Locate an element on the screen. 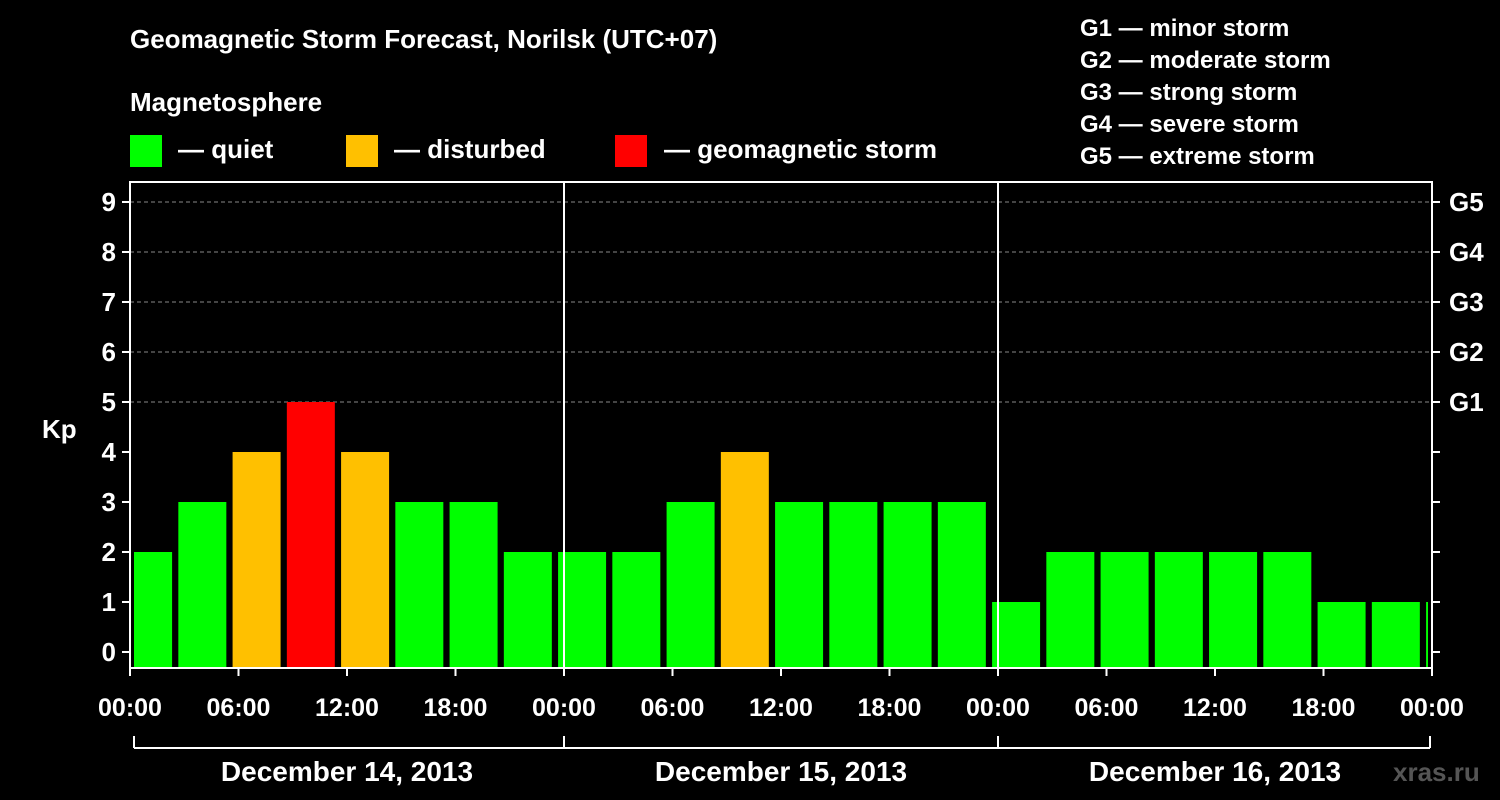 The image size is (1500, 800). y-tick-label: 5 is located at coordinates (109, 402).